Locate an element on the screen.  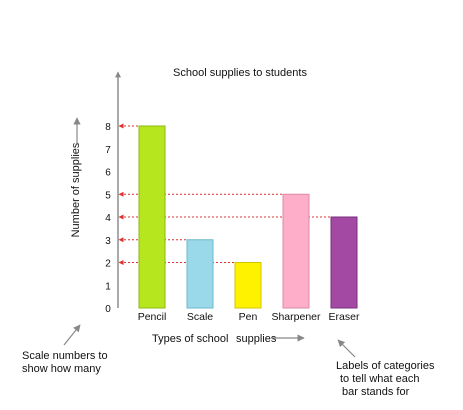
bar-eraser is located at coordinates (344, 262).